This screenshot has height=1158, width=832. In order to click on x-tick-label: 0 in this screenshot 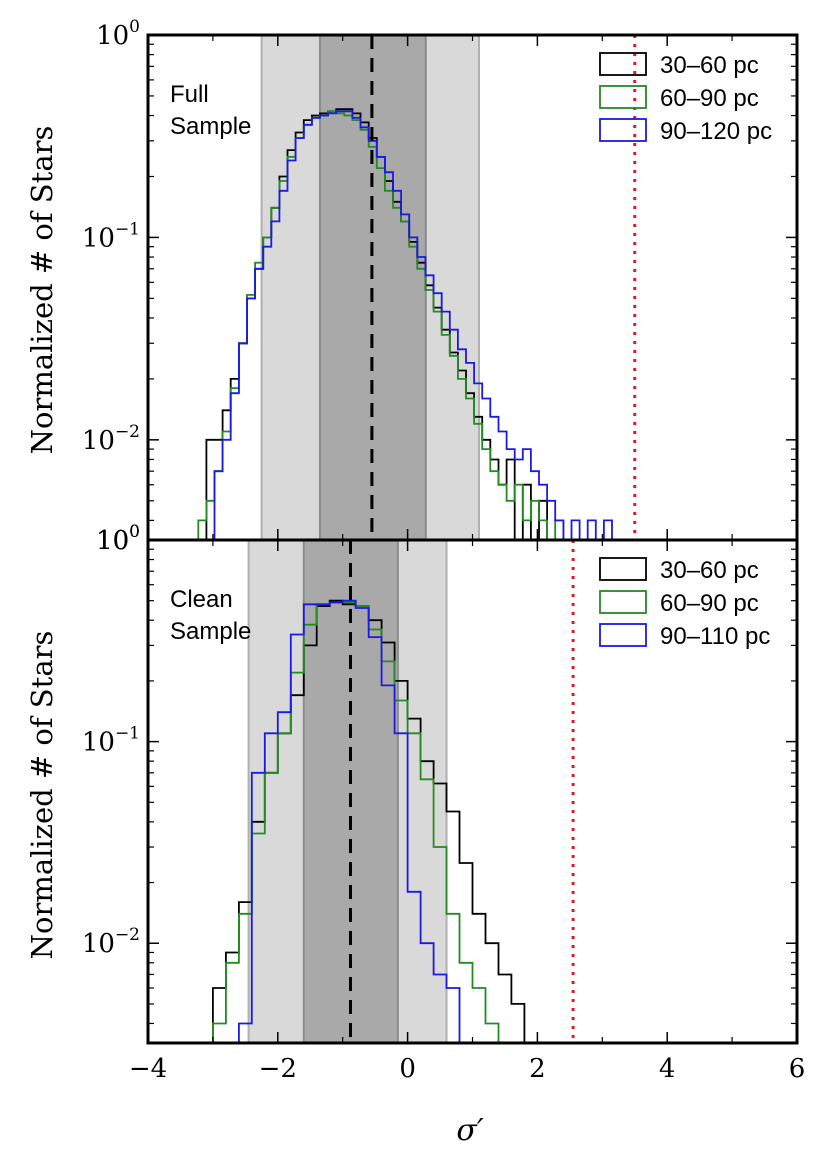, I will do `click(407, 1069)`.